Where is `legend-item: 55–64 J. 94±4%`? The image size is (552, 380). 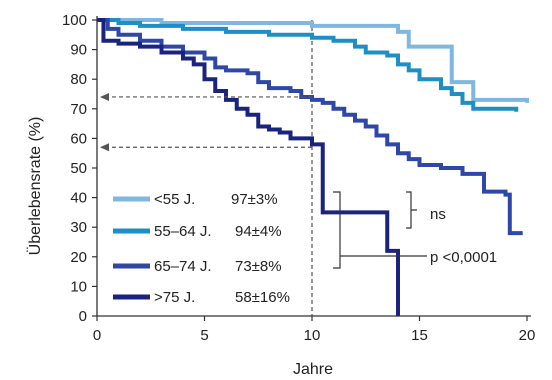 legend-item: 55–64 J. 94±4% is located at coordinates (197, 231).